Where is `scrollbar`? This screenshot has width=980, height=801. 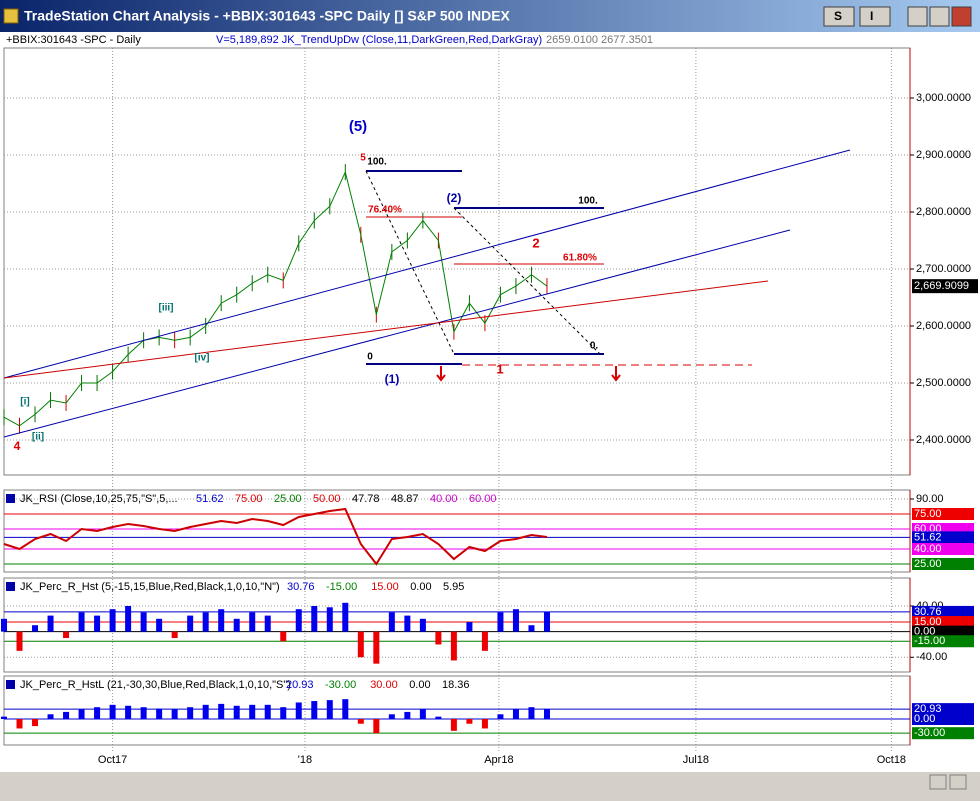
scrollbar is located at coordinates (490, 784).